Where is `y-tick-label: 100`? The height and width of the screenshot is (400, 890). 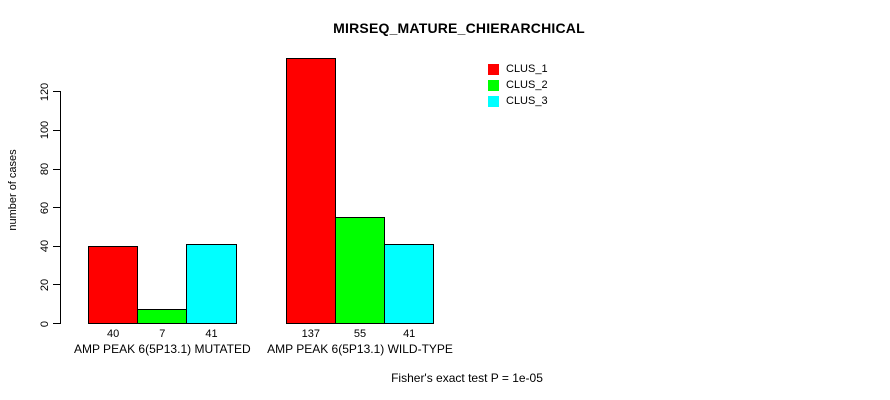 y-tick-label: 100 is located at coordinates (45, 130).